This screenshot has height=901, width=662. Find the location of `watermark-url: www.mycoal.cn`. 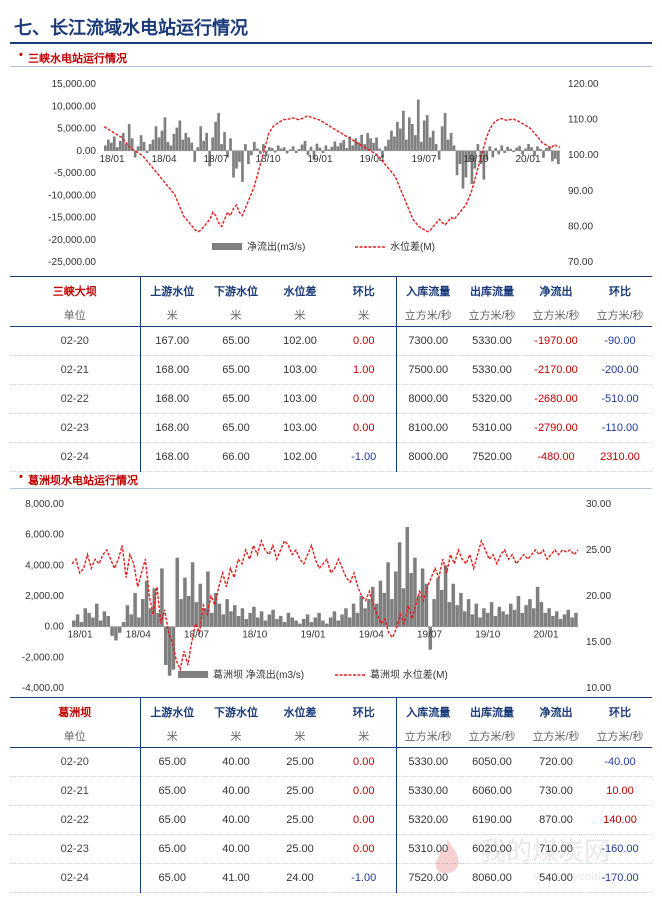

watermark-url: www.mycoal.cn is located at coordinates (575, 876).